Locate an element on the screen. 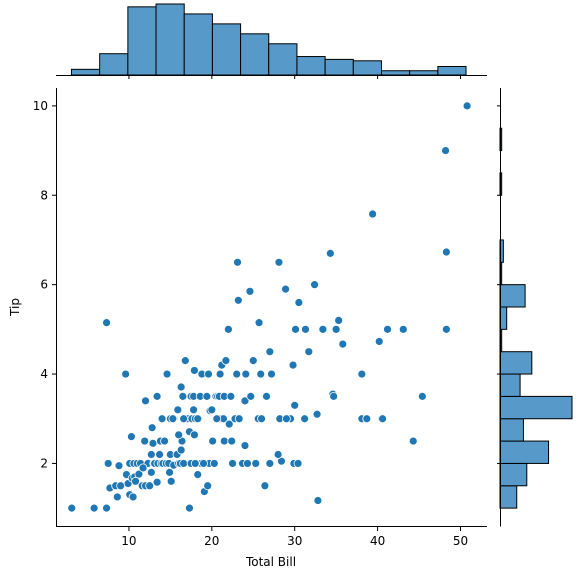 This screenshot has width=582, height=574. y-tick-label: 8 is located at coordinates (44, 195).